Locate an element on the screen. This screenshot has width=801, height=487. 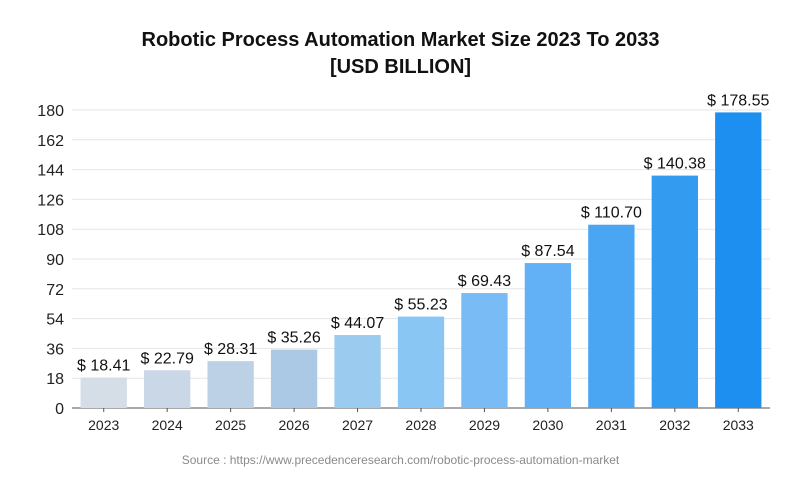
x-tick-label: 2031 is located at coordinates (611, 425).